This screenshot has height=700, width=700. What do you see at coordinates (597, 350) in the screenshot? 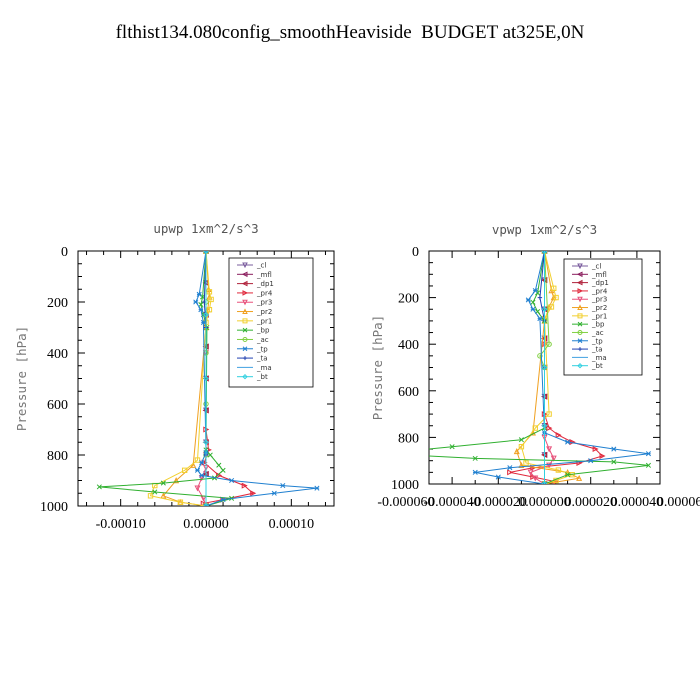
I see `legend-entry: _ta` at bounding box center [597, 350].